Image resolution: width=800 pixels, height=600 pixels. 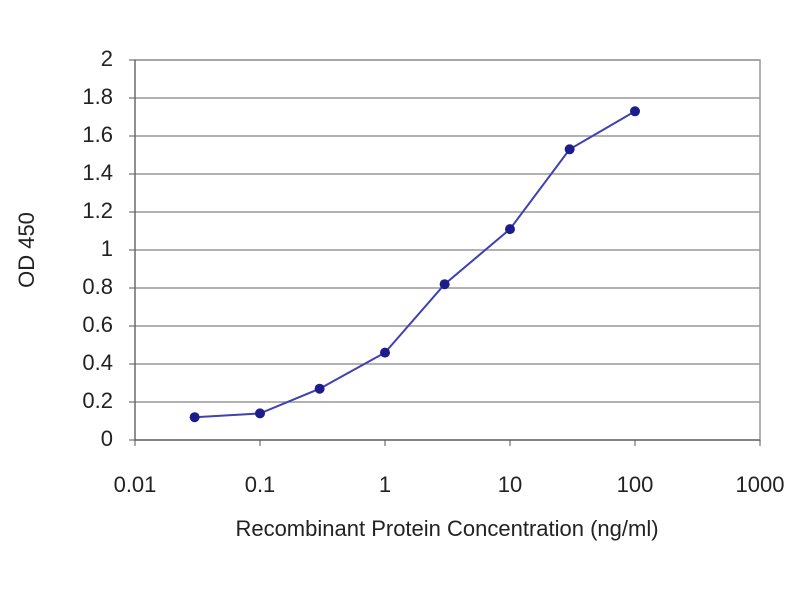 What do you see at coordinates (26, 250) in the screenshot?
I see `y-axis-label: OD 450` at bounding box center [26, 250].